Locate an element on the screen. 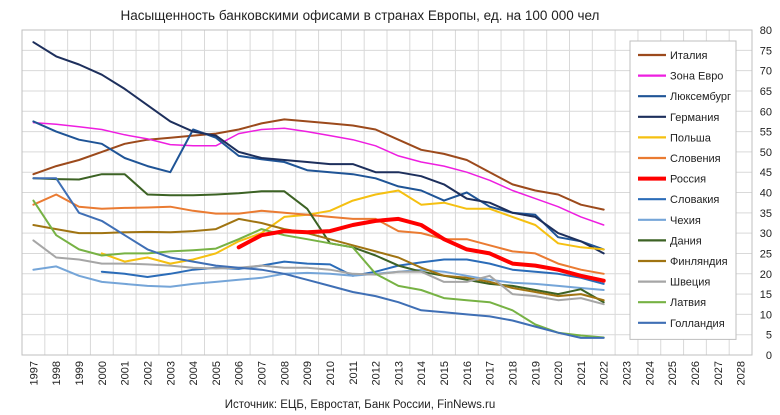 Image resolution: width=780 pixels, height=415 pixels. legend-box is located at coordinates (683, 190).